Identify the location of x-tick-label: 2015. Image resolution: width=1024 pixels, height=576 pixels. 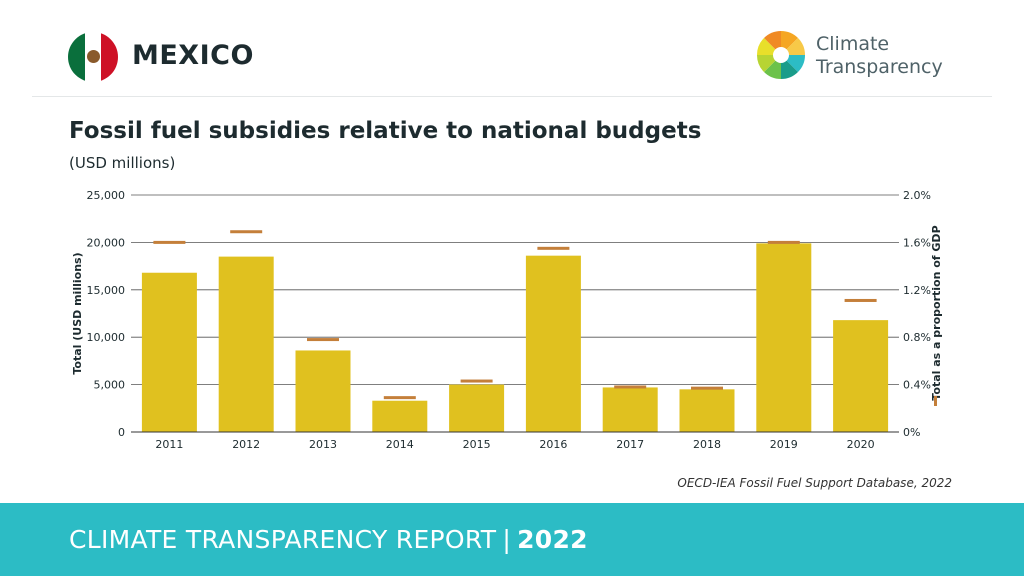
(477, 444).